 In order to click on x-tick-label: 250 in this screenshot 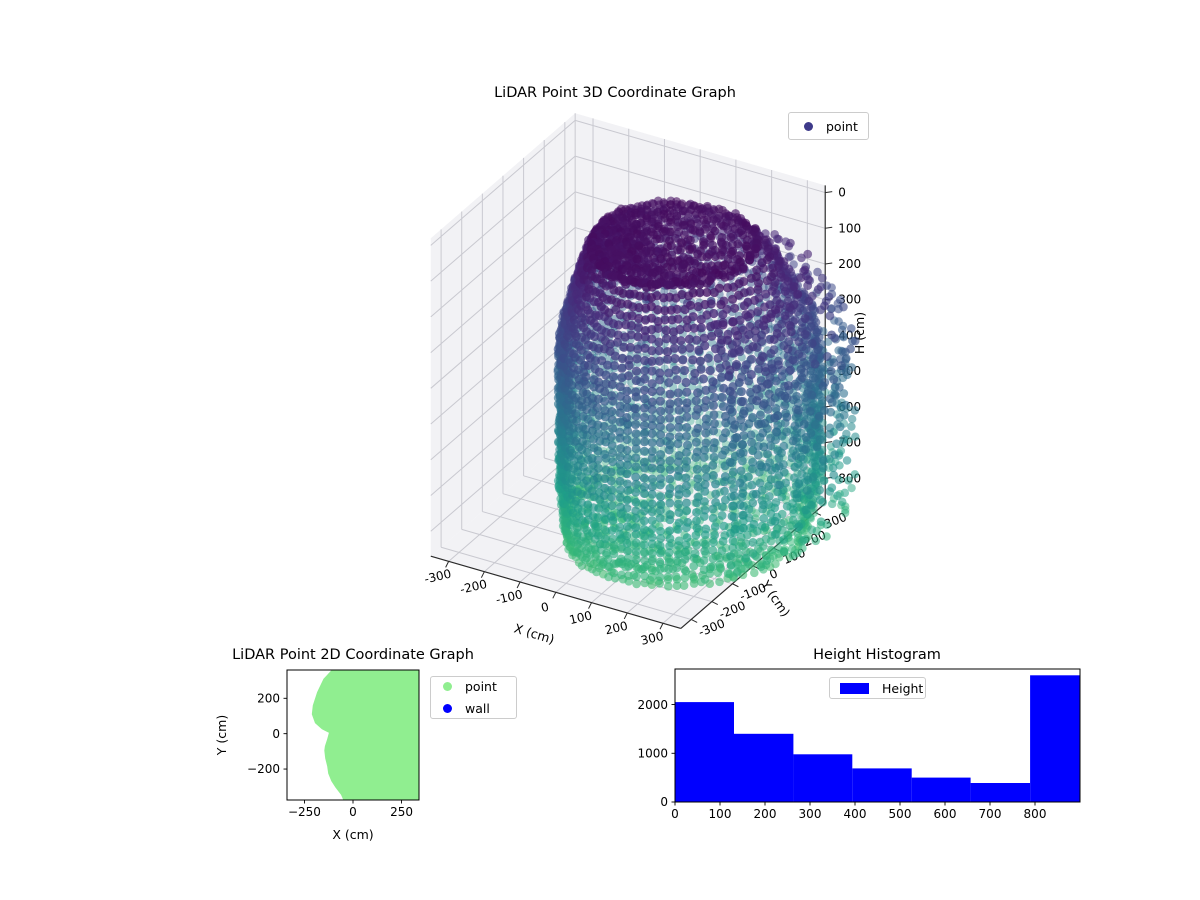, I will do `click(401, 812)`.